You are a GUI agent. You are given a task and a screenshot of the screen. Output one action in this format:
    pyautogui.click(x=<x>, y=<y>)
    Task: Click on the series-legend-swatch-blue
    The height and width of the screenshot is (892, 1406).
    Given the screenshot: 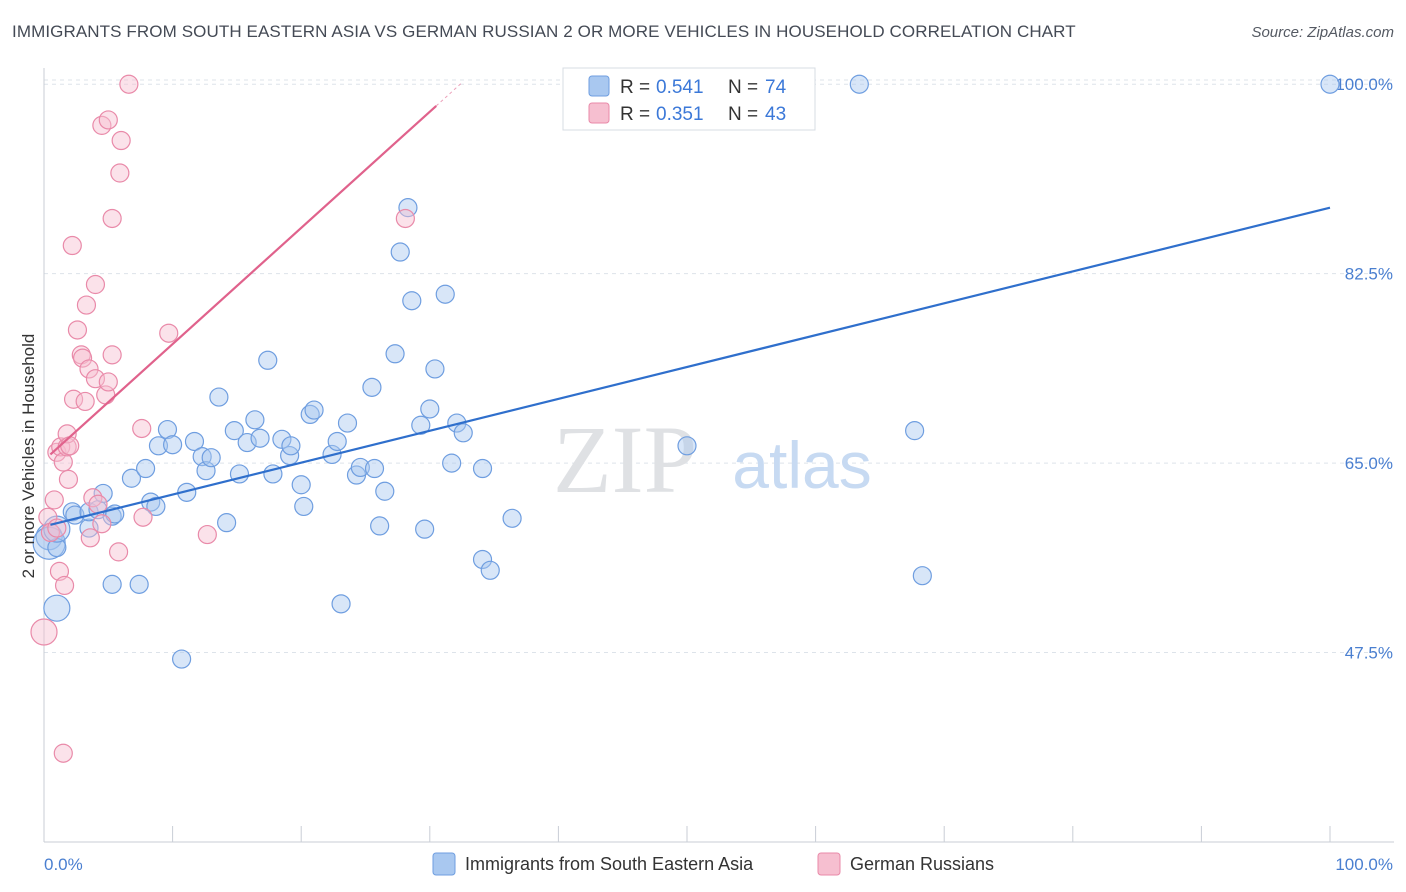 What is the action you would take?
    pyautogui.click(x=444, y=864)
    